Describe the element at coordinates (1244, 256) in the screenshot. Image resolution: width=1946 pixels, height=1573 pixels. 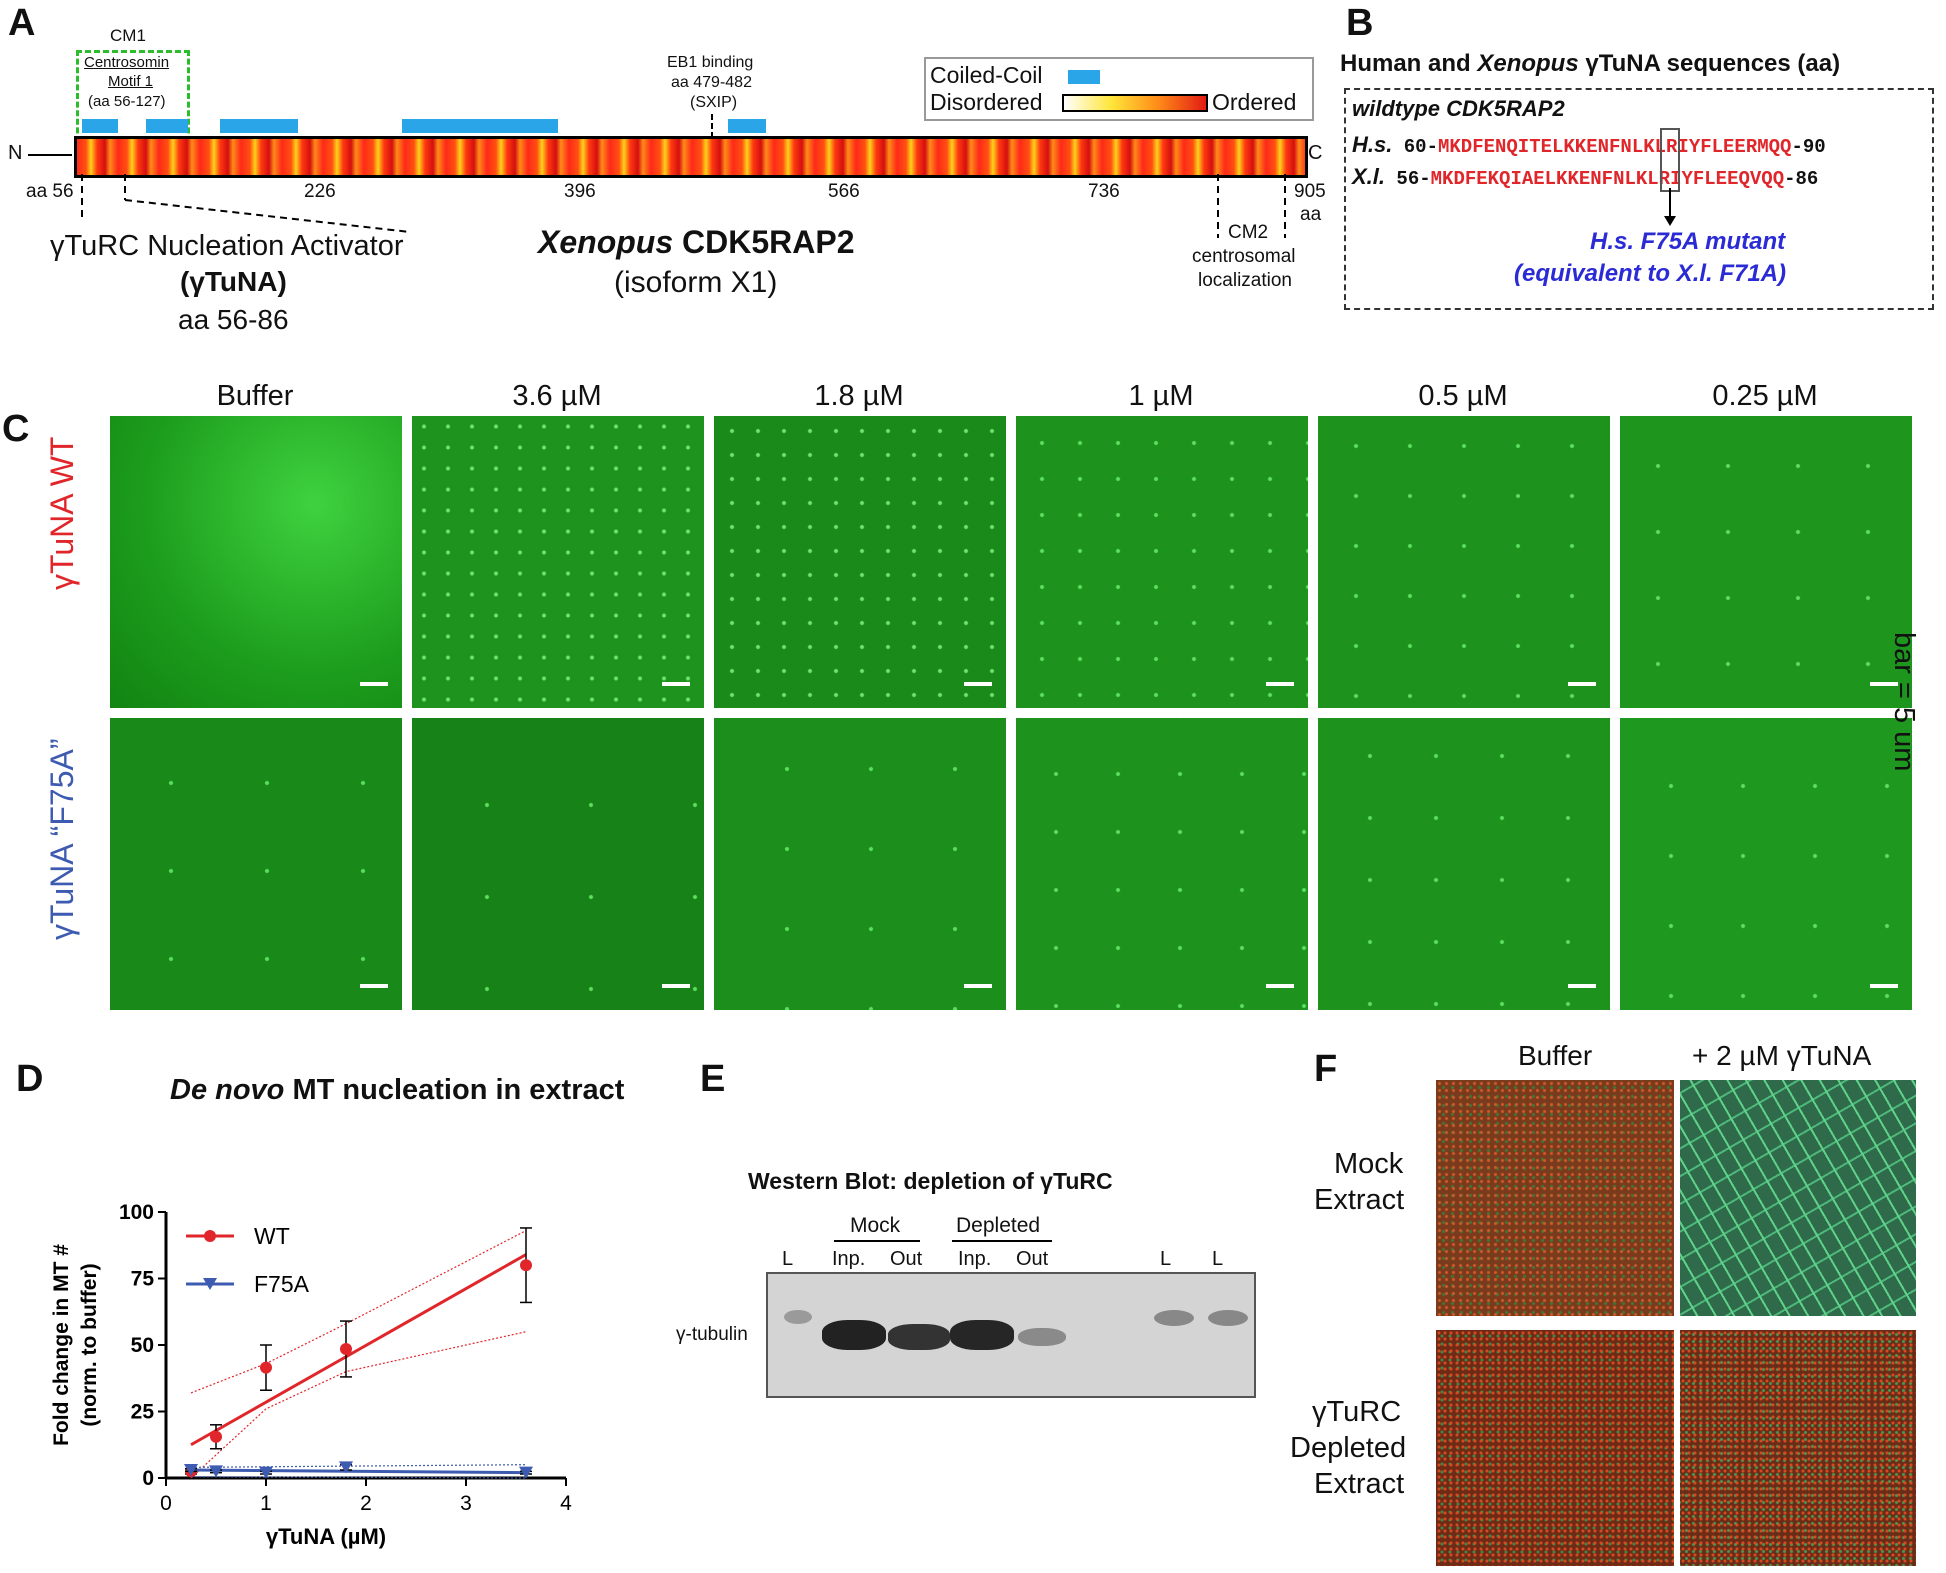
I see `cm2-line-2: centrosomal` at that location.